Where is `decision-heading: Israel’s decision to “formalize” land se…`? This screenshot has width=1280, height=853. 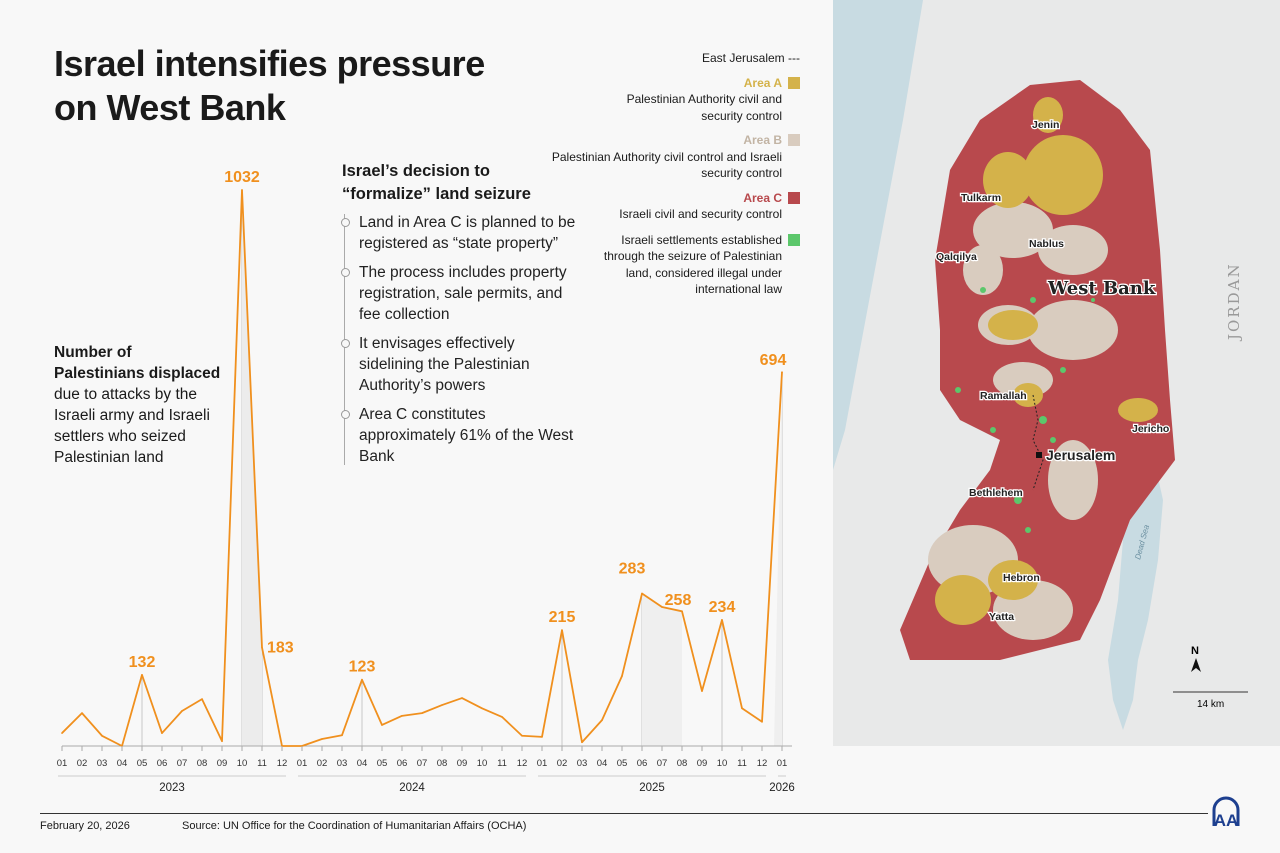 decision-heading: Israel’s decision to “formalize” land se… is located at coordinates (436, 182).